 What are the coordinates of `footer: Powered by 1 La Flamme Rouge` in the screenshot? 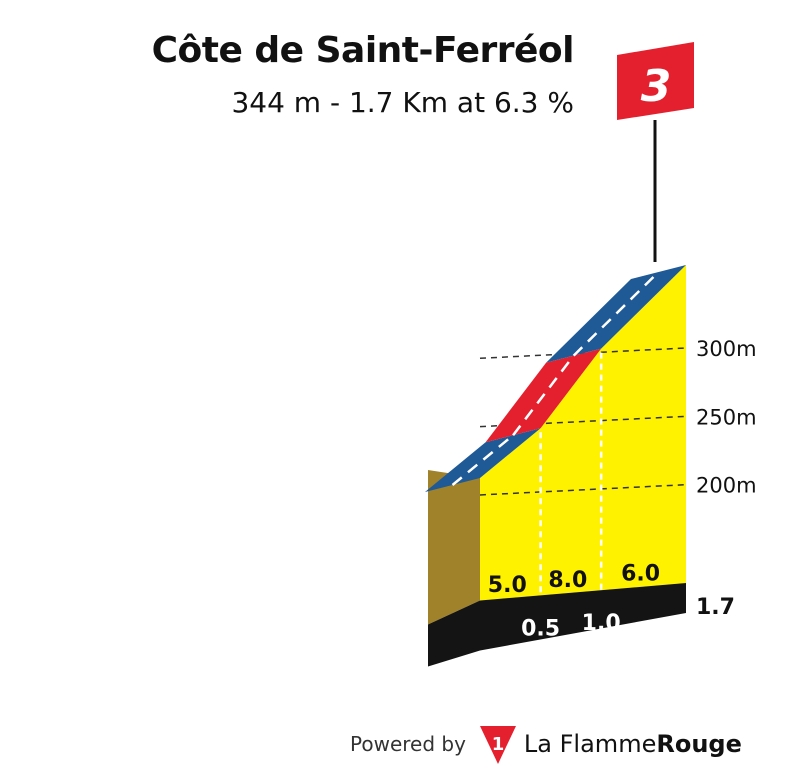 It's located at (546, 744).